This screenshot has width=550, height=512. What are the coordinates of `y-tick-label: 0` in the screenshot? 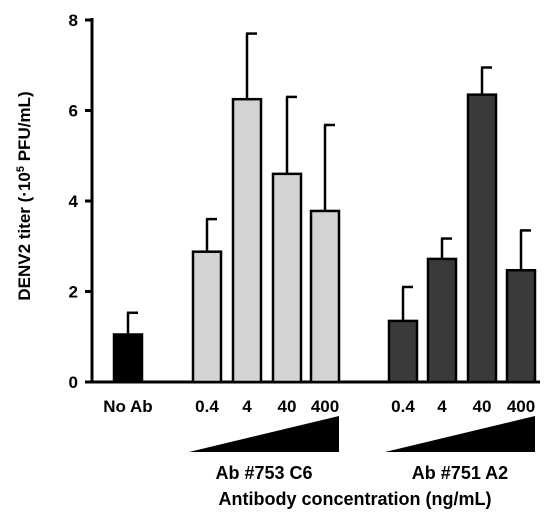 It's located at (73, 382).